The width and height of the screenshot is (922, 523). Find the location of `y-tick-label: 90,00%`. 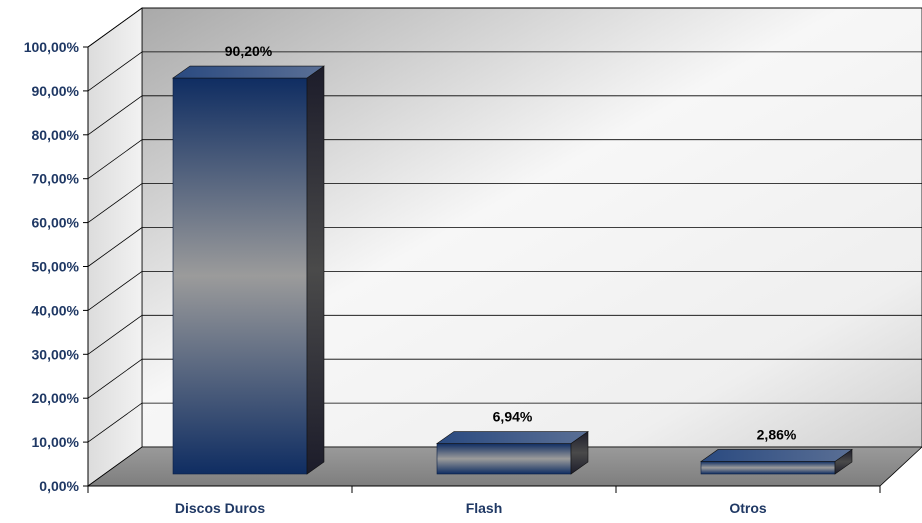

y-tick-label: 90,00% is located at coordinates (56, 91).